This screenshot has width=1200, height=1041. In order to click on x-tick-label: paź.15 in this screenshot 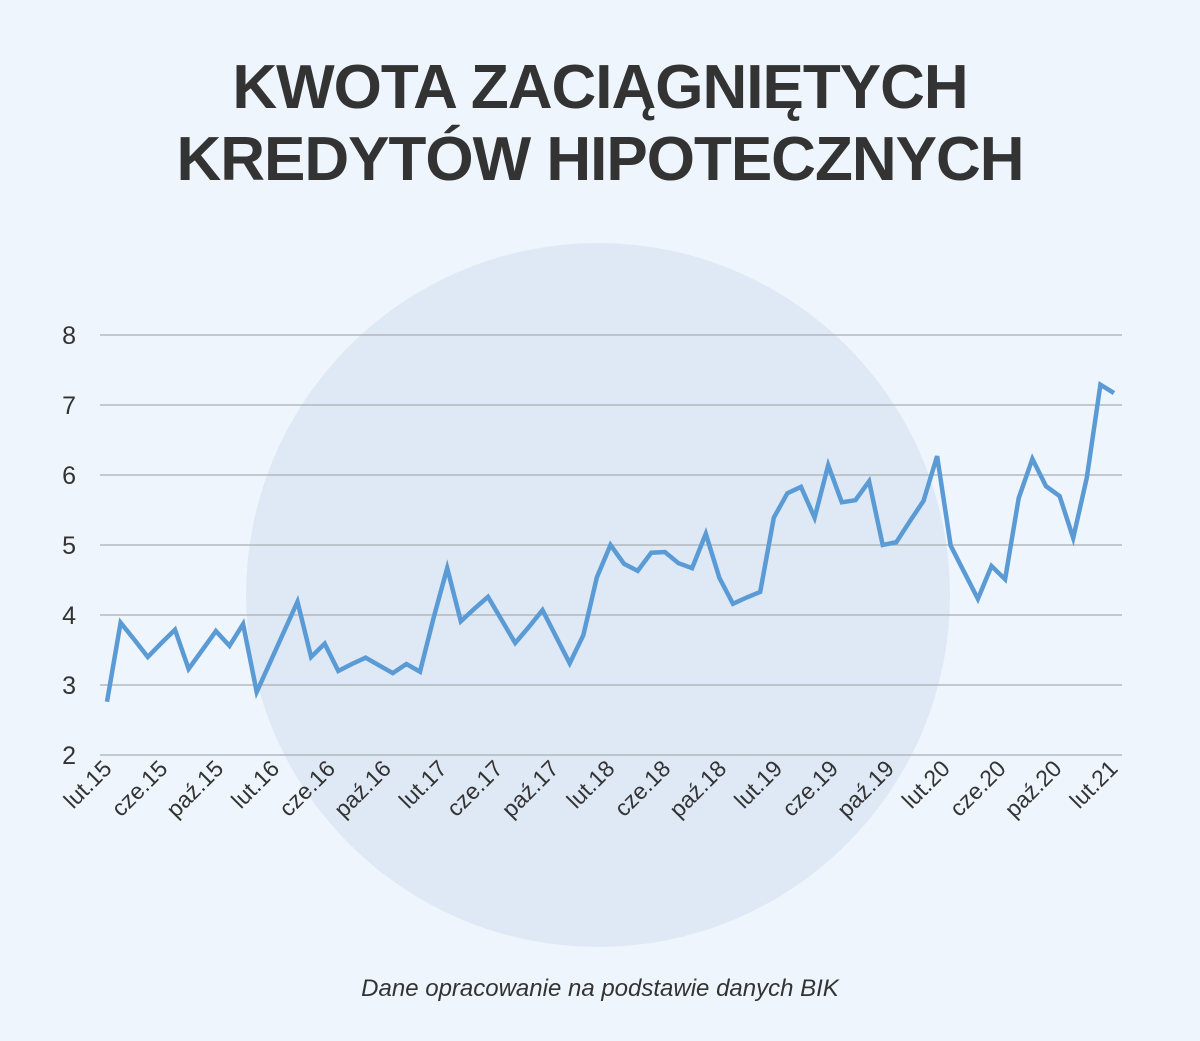, I will do `click(194, 788)`.